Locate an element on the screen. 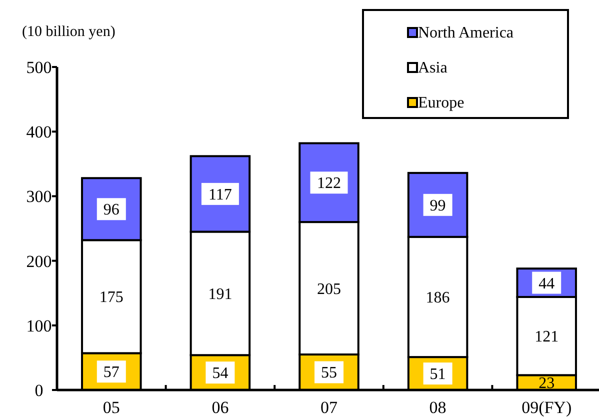 The height and width of the screenshot is (418, 599). data-label: 191 is located at coordinates (220, 294).